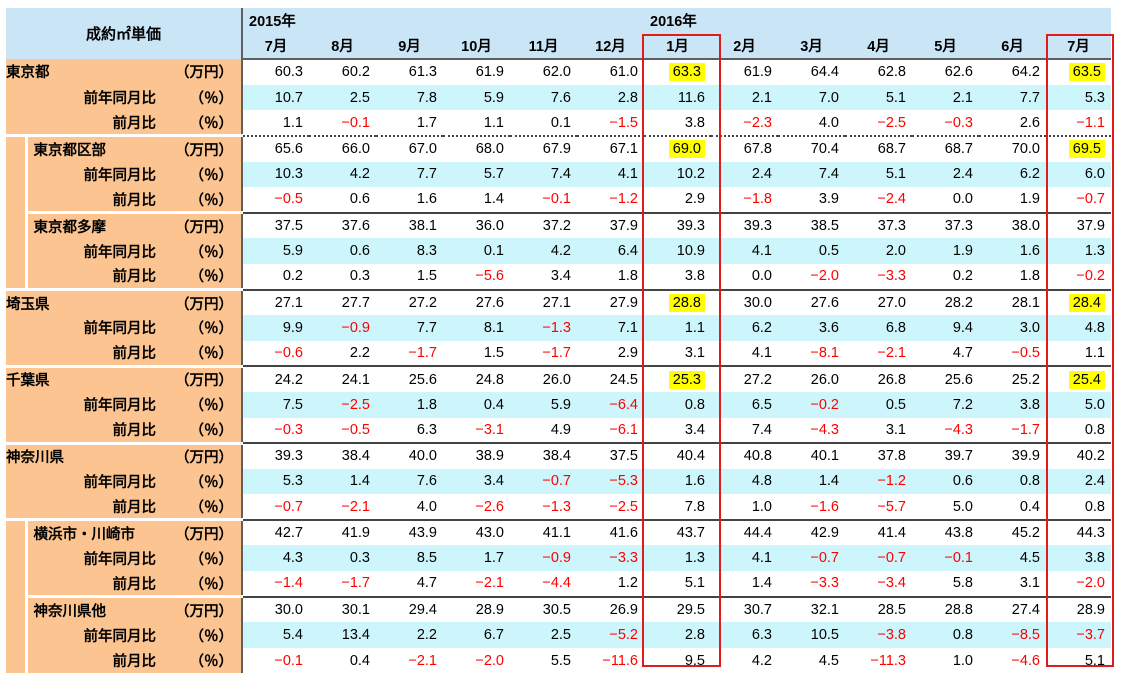  Describe the element at coordinates (83, 302) in the screenshot. I see `region-name: 埼玉県` at that location.